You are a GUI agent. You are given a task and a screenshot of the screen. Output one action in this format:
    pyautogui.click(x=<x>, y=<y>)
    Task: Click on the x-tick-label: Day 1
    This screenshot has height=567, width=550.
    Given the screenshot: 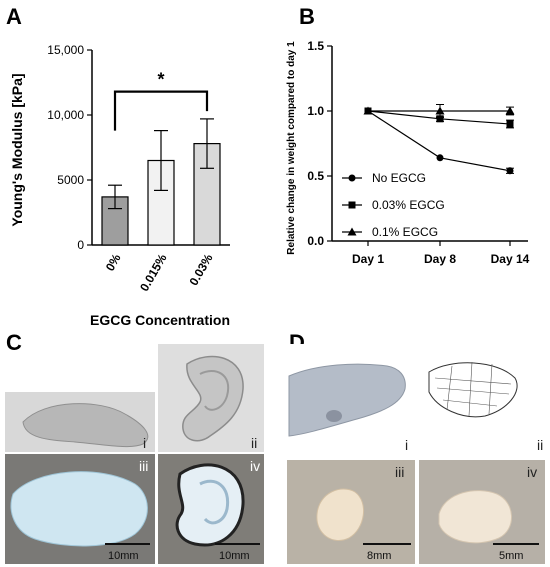 What is the action you would take?
    pyautogui.click(x=368, y=259)
    